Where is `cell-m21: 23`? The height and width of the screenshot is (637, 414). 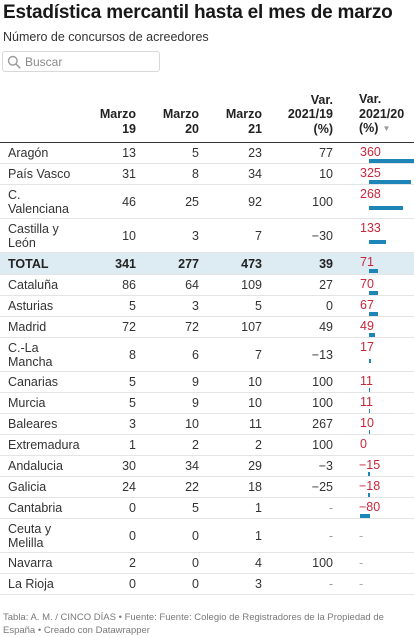
cell-m21: 23 is located at coordinates (255, 153).